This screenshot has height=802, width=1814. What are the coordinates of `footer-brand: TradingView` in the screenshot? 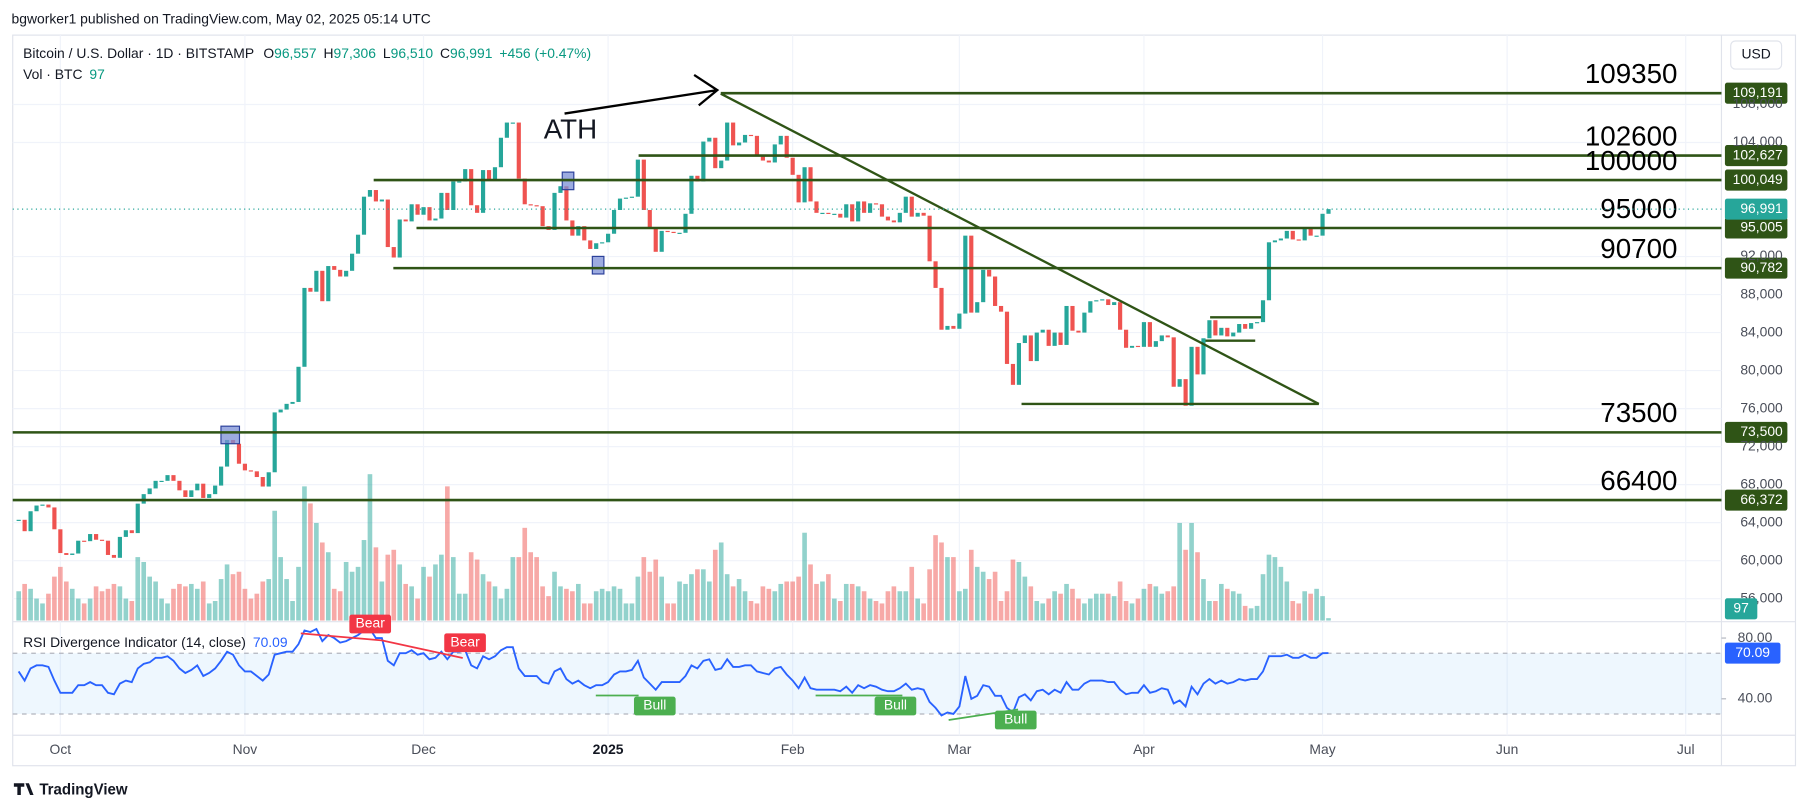 It's located at (83, 789).